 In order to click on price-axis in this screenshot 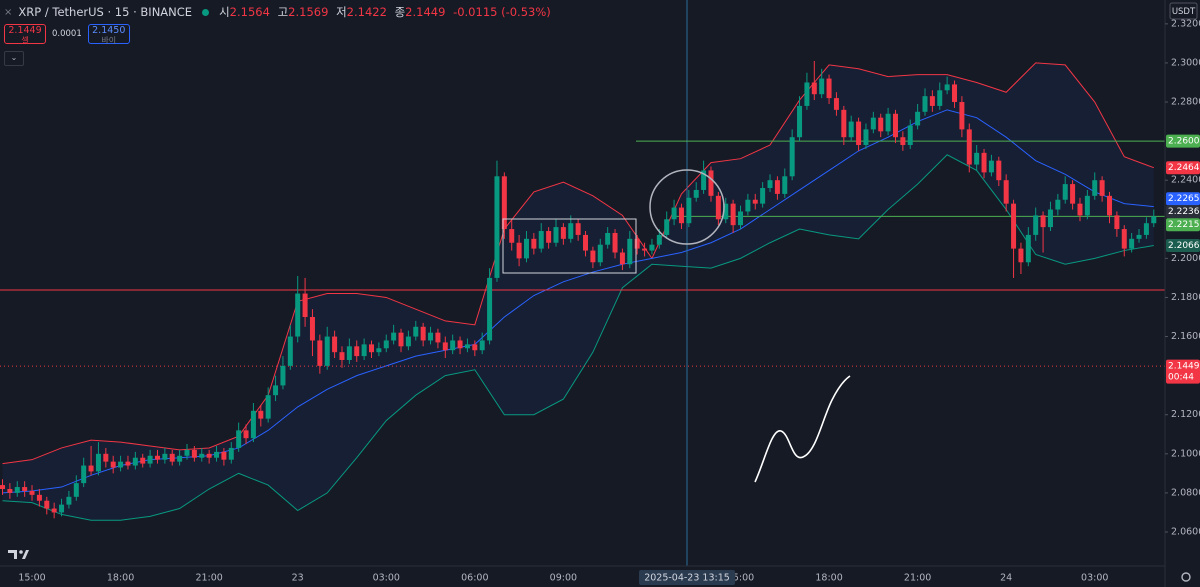, I will do `click(1182, 293)`.